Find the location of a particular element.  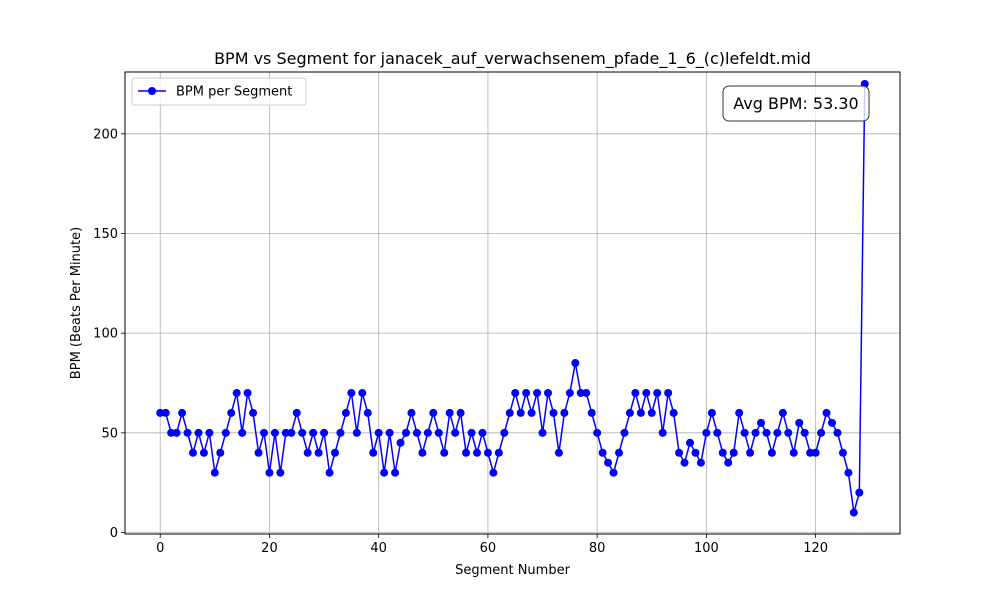

legend-label: BPM per Segment is located at coordinates (234, 92).